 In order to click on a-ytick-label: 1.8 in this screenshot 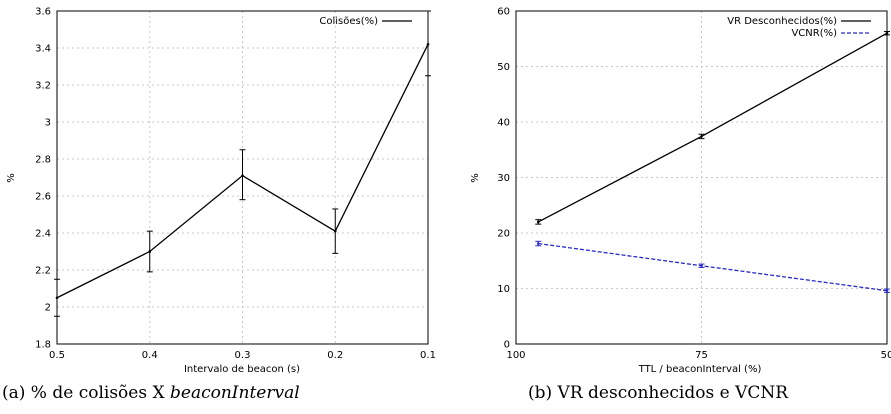, I will do `click(43, 345)`.